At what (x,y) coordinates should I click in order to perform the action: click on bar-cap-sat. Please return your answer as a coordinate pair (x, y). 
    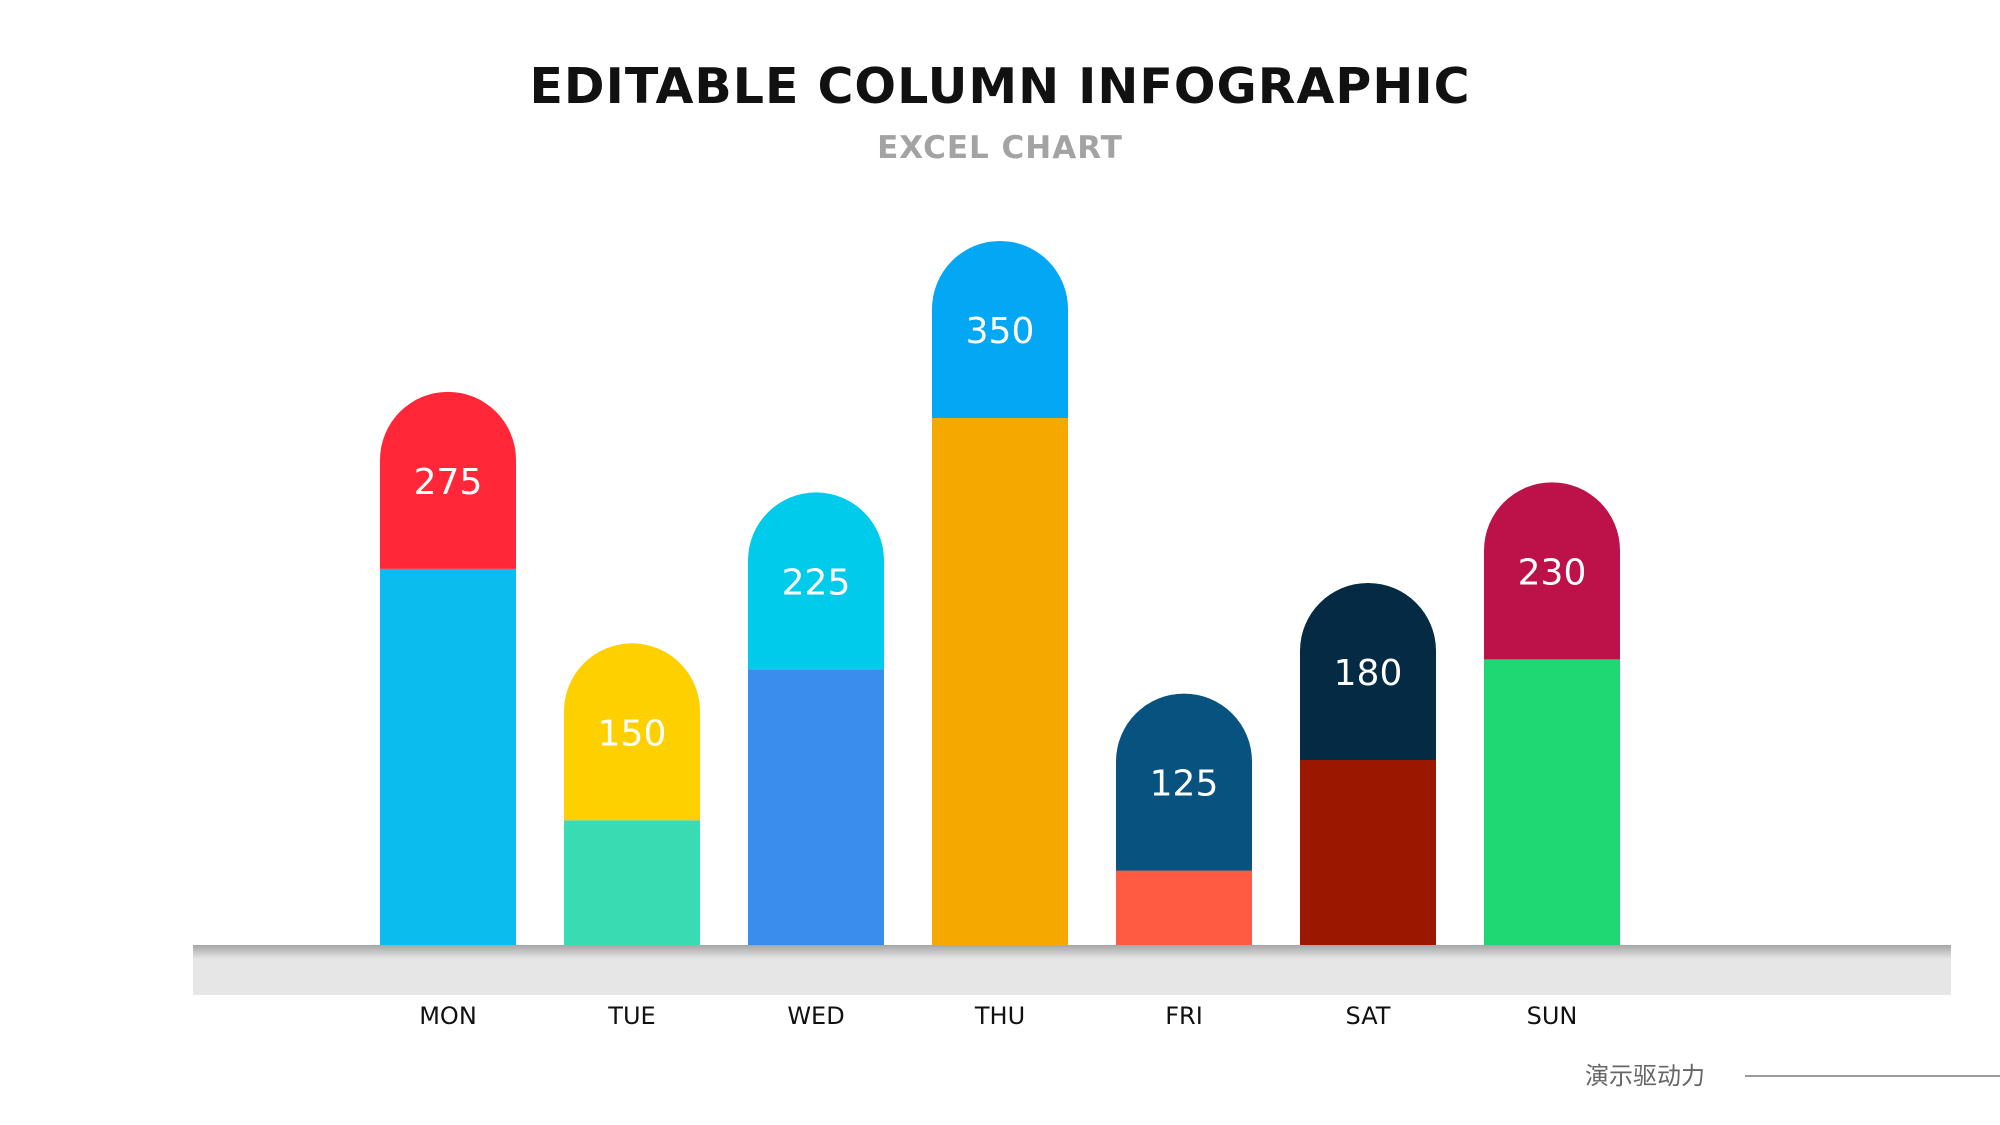
    Looking at the image, I should click on (1368, 671).